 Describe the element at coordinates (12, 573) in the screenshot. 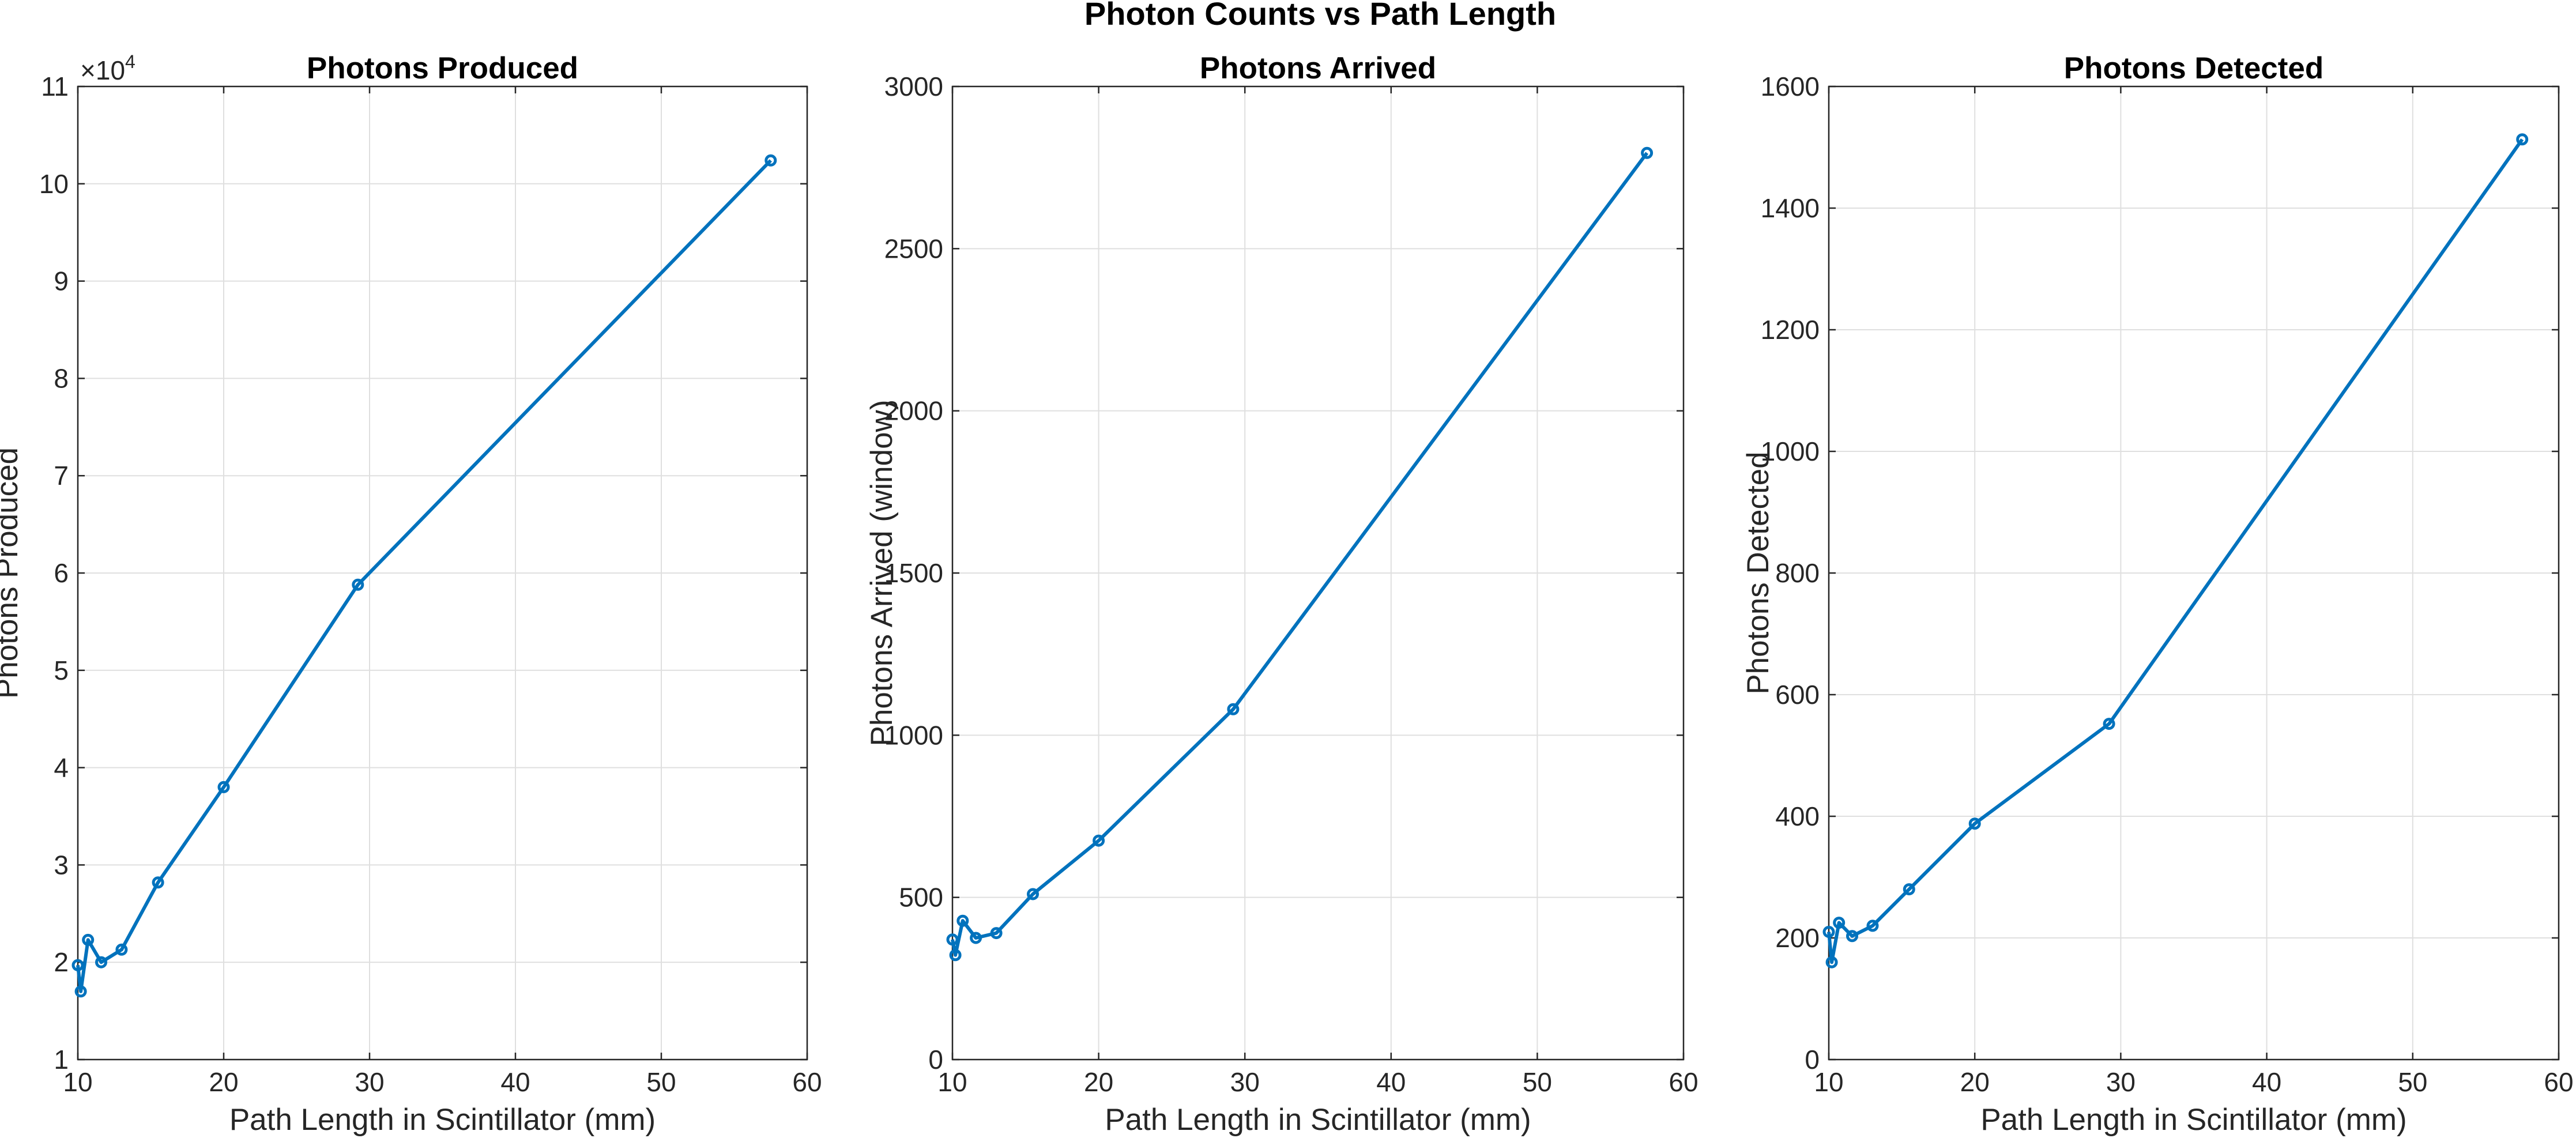

I see `y-axis-label: Photons Produced` at that location.